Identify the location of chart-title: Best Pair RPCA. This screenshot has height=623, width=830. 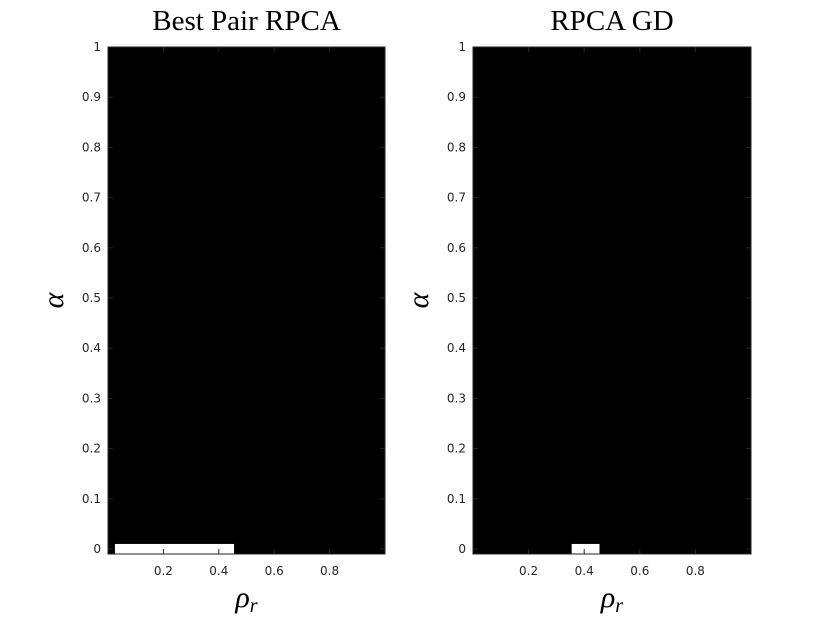
(246, 21).